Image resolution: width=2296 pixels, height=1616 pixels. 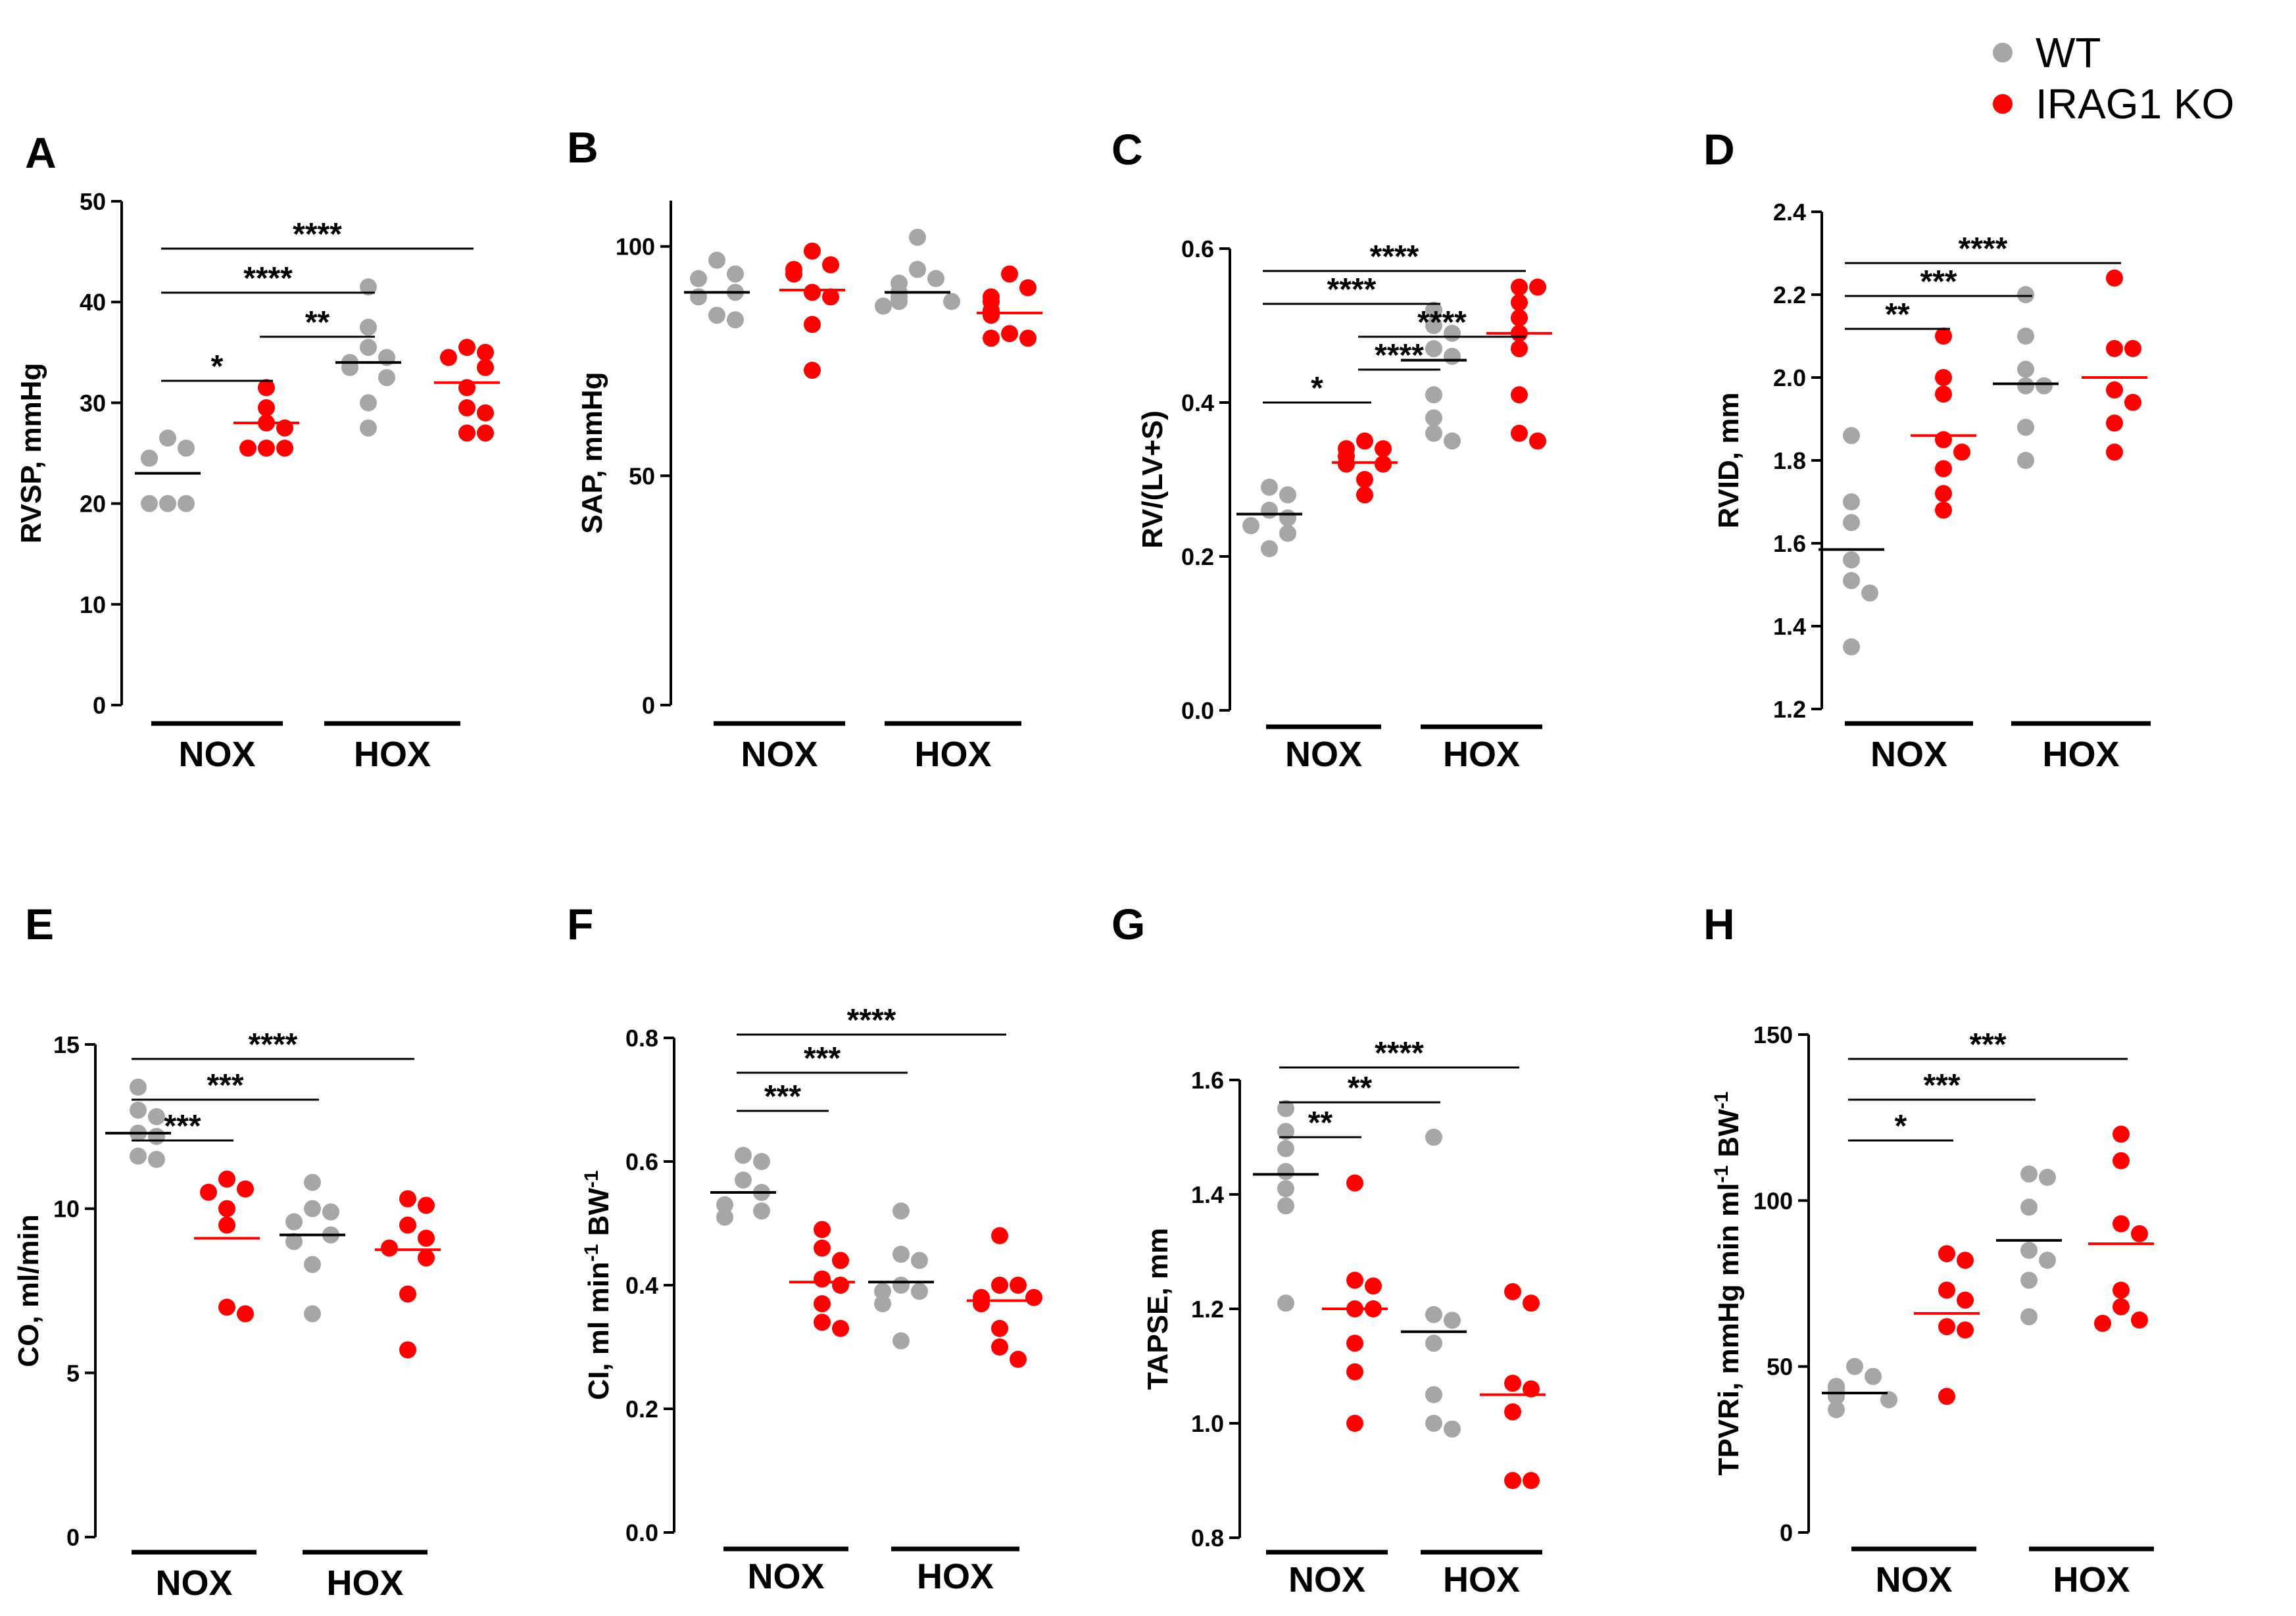 I want to click on y-tick-label: 2.4, so click(x=1789, y=212).